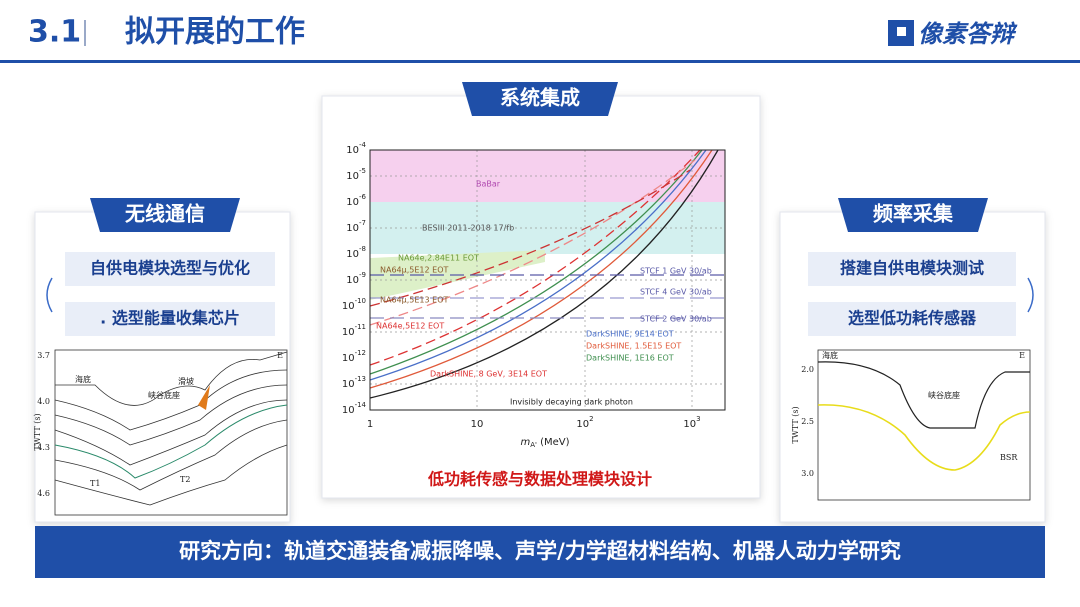  Describe the element at coordinates (477, 424) in the screenshot. I see `x-tick-label: 10` at that location.